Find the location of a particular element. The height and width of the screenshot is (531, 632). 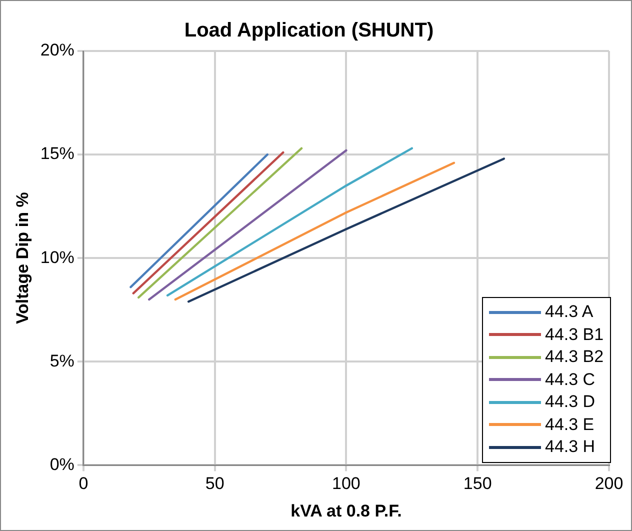

legend-label: 44.3 C is located at coordinates (570, 379).